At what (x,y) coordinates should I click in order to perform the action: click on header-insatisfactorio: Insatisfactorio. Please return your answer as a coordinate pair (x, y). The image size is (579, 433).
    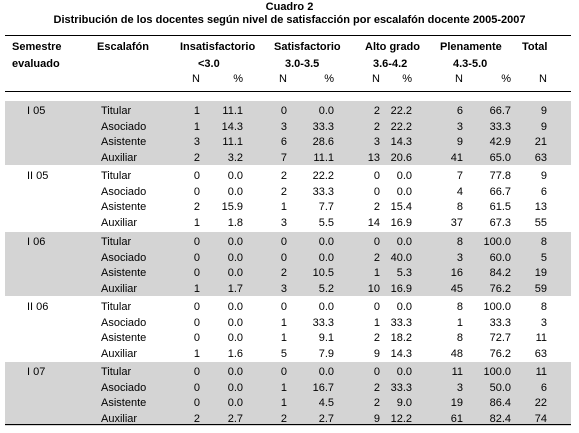
    Looking at the image, I should click on (218, 47).